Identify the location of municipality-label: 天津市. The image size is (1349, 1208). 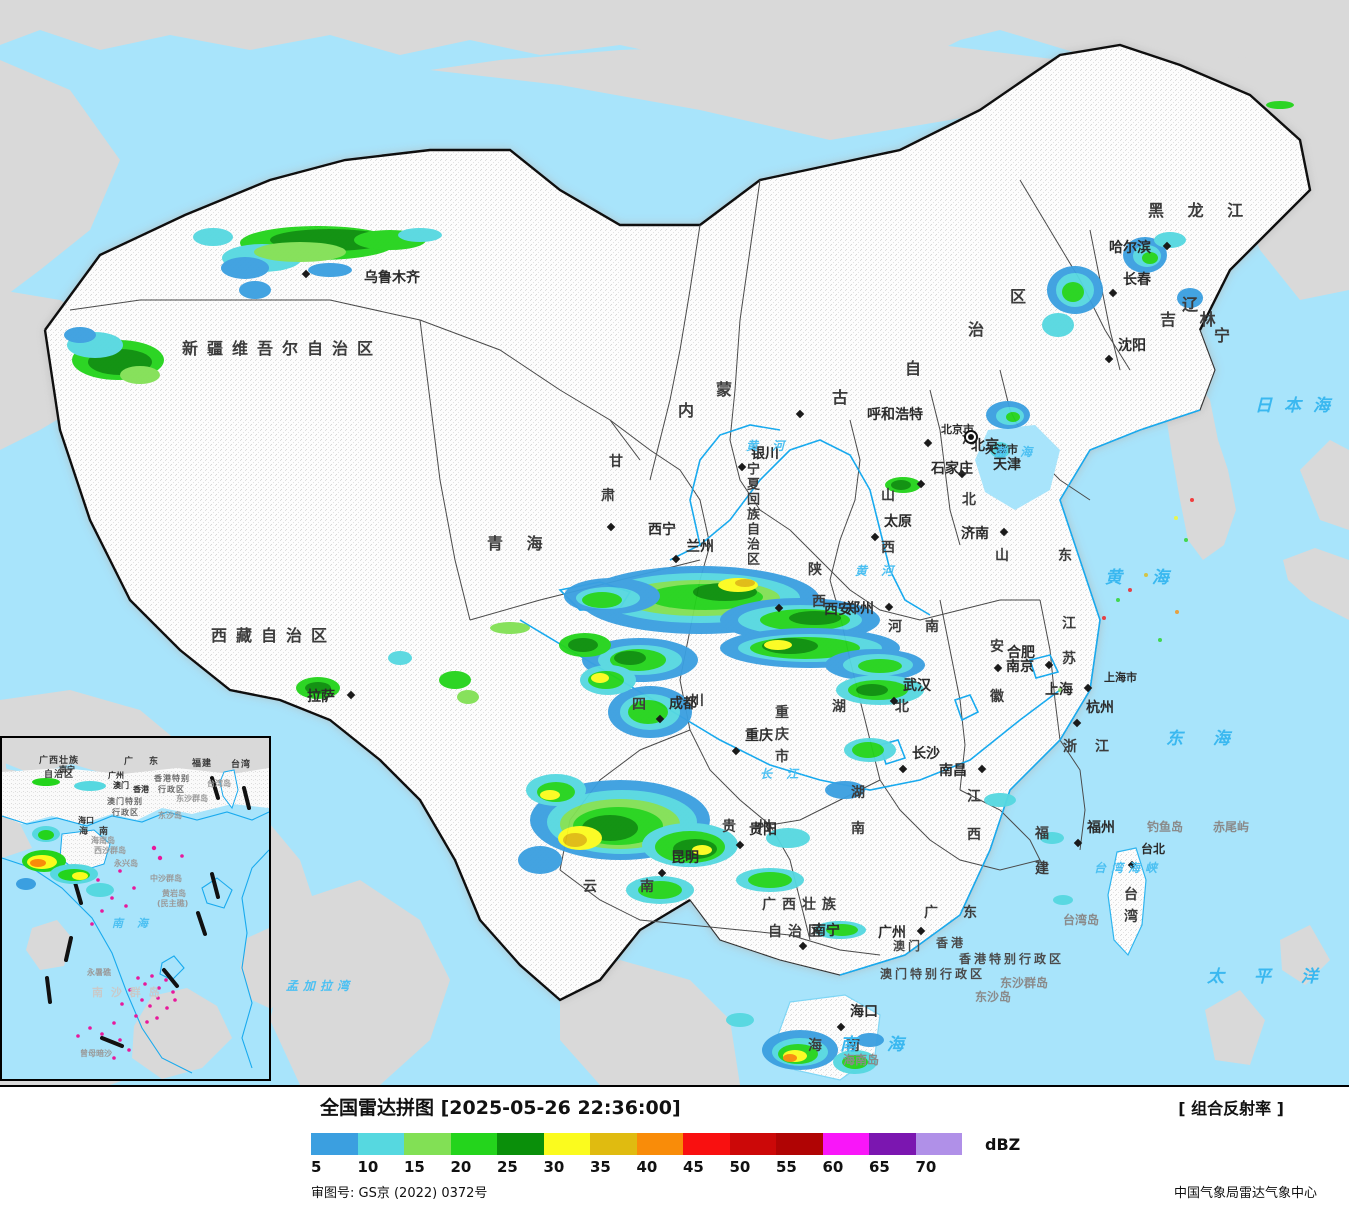
(1001, 449).